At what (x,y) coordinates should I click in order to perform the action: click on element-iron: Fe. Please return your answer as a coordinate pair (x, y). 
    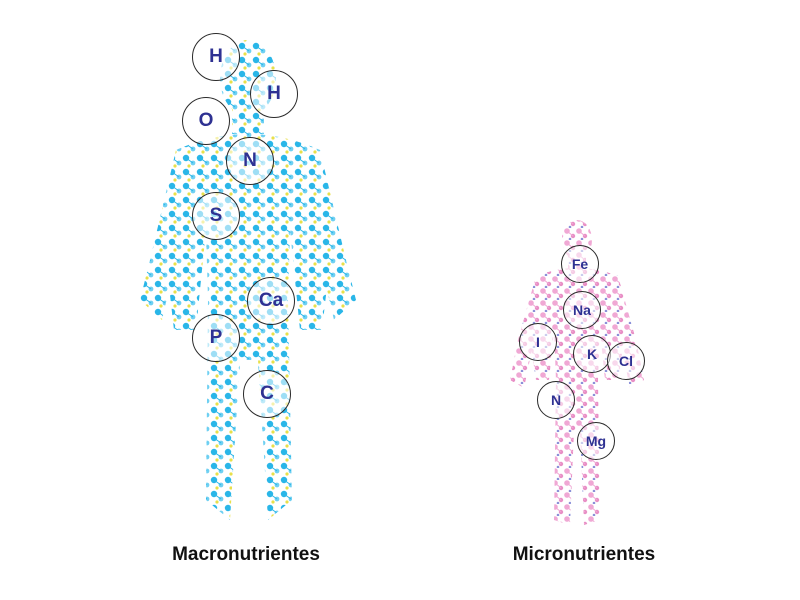
    Looking at the image, I should click on (580, 264).